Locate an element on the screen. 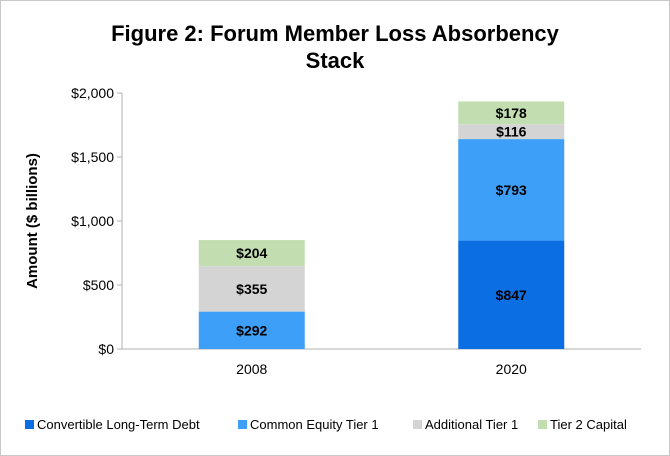 The width and height of the screenshot is (670, 456). y-axis-ticks: $0 $500 $1,000 $1,500 $2,000 is located at coordinates (96, 221).